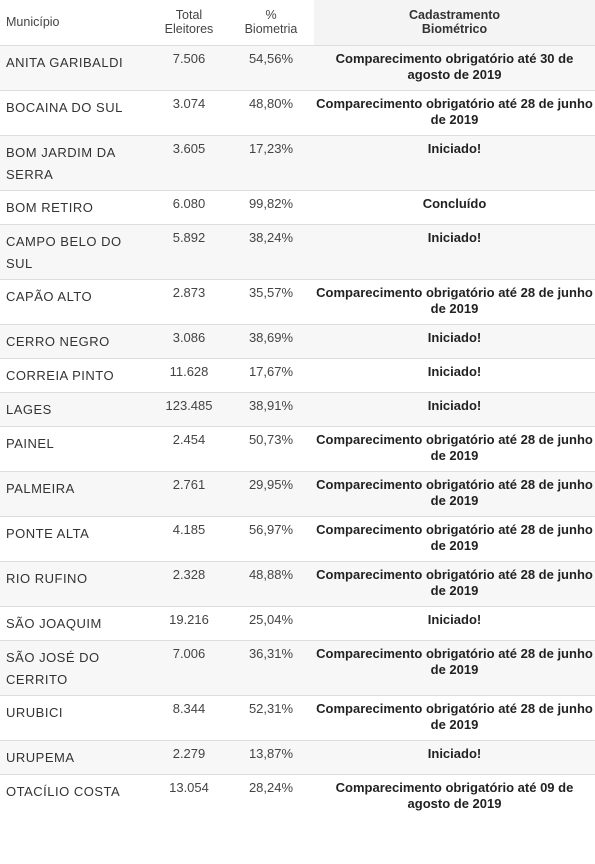 The height and width of the screenshot is (864, 595). Describe the element at coordinates (271, 538) in the screenshot. I see `percent-biometria-cell: 56,97%` at that location.